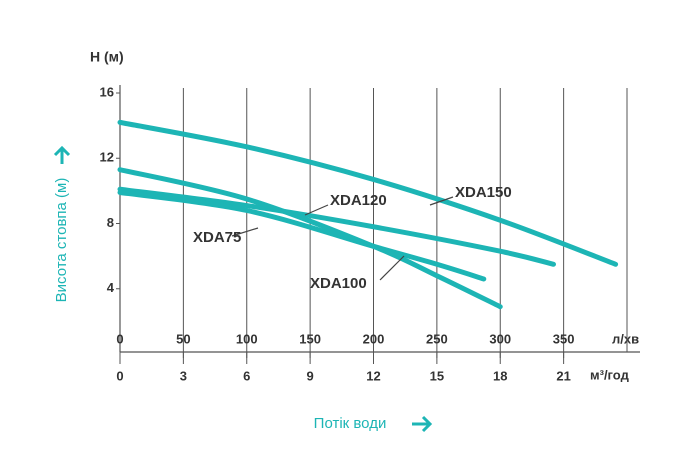  I want to click on curve, so click(336, 226).